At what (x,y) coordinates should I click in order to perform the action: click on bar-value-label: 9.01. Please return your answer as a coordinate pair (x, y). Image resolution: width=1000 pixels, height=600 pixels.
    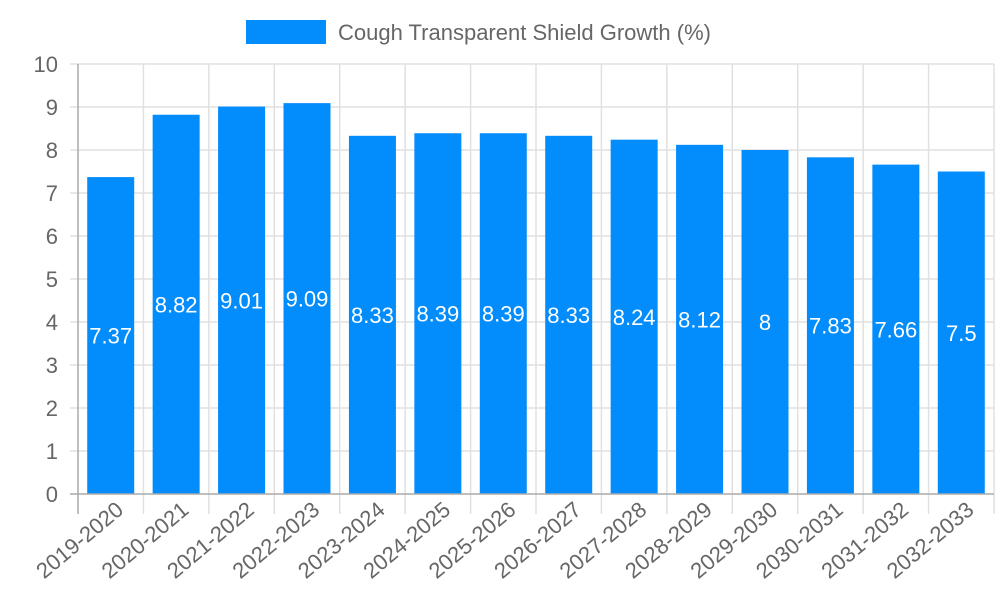
    Looking at the image, I should click on (241, 300).